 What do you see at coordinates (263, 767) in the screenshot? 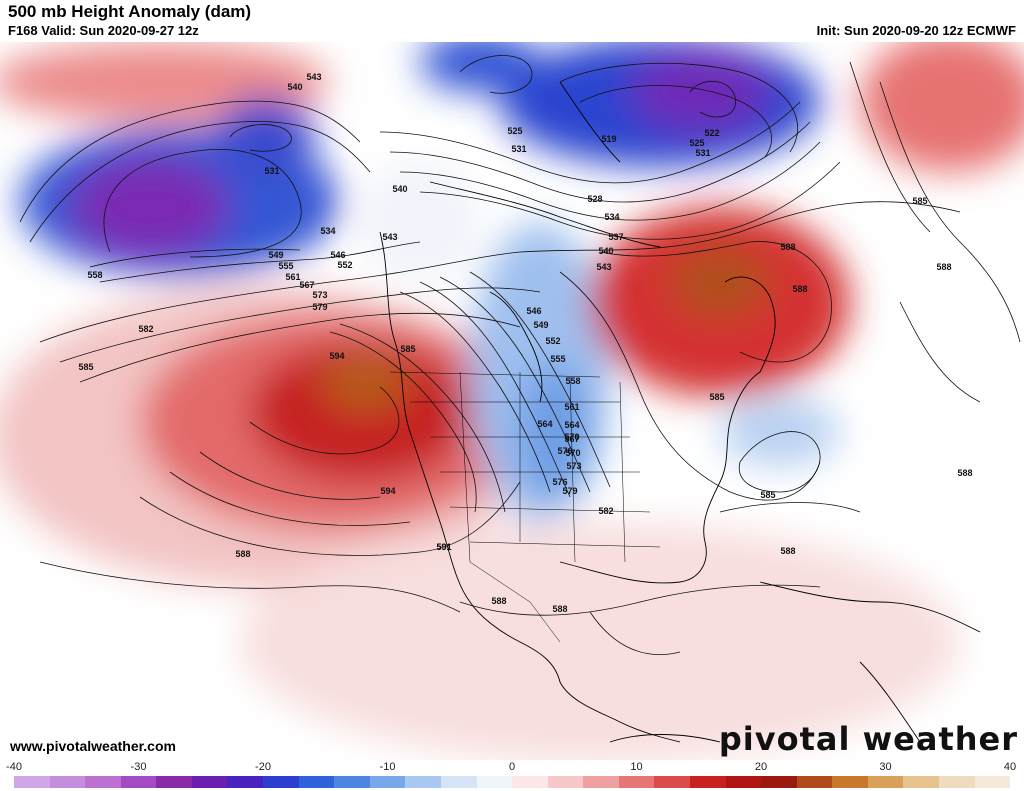
I see `colorbar-tick: -20` at bounding box center [263, 767].